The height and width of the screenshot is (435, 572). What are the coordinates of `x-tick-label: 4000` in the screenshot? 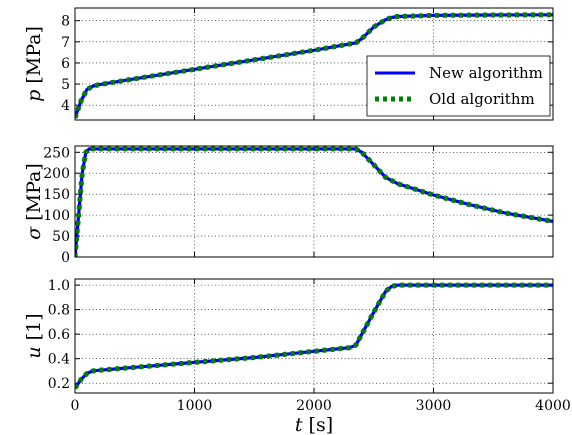 It's located at (553, 406).